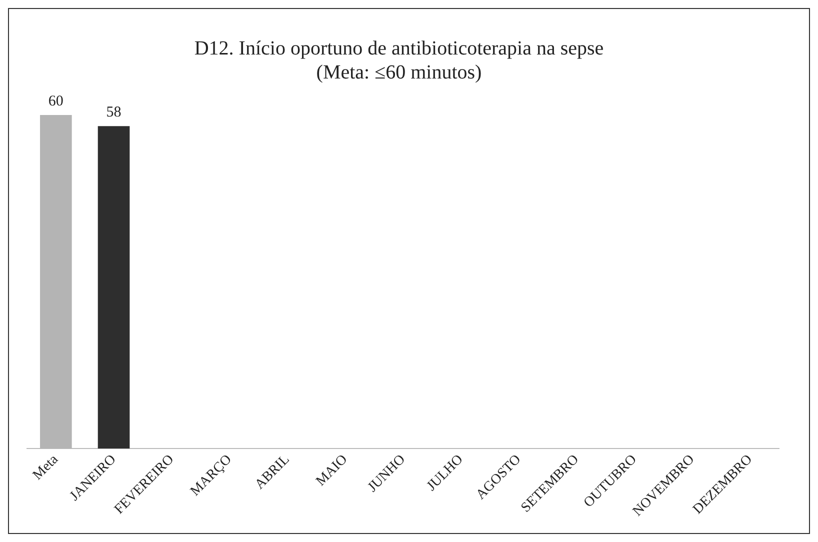  What do you see at coordinates (56, 101) in the screenshot?
I see `data-label: 60` at bounding box center [56, 101].